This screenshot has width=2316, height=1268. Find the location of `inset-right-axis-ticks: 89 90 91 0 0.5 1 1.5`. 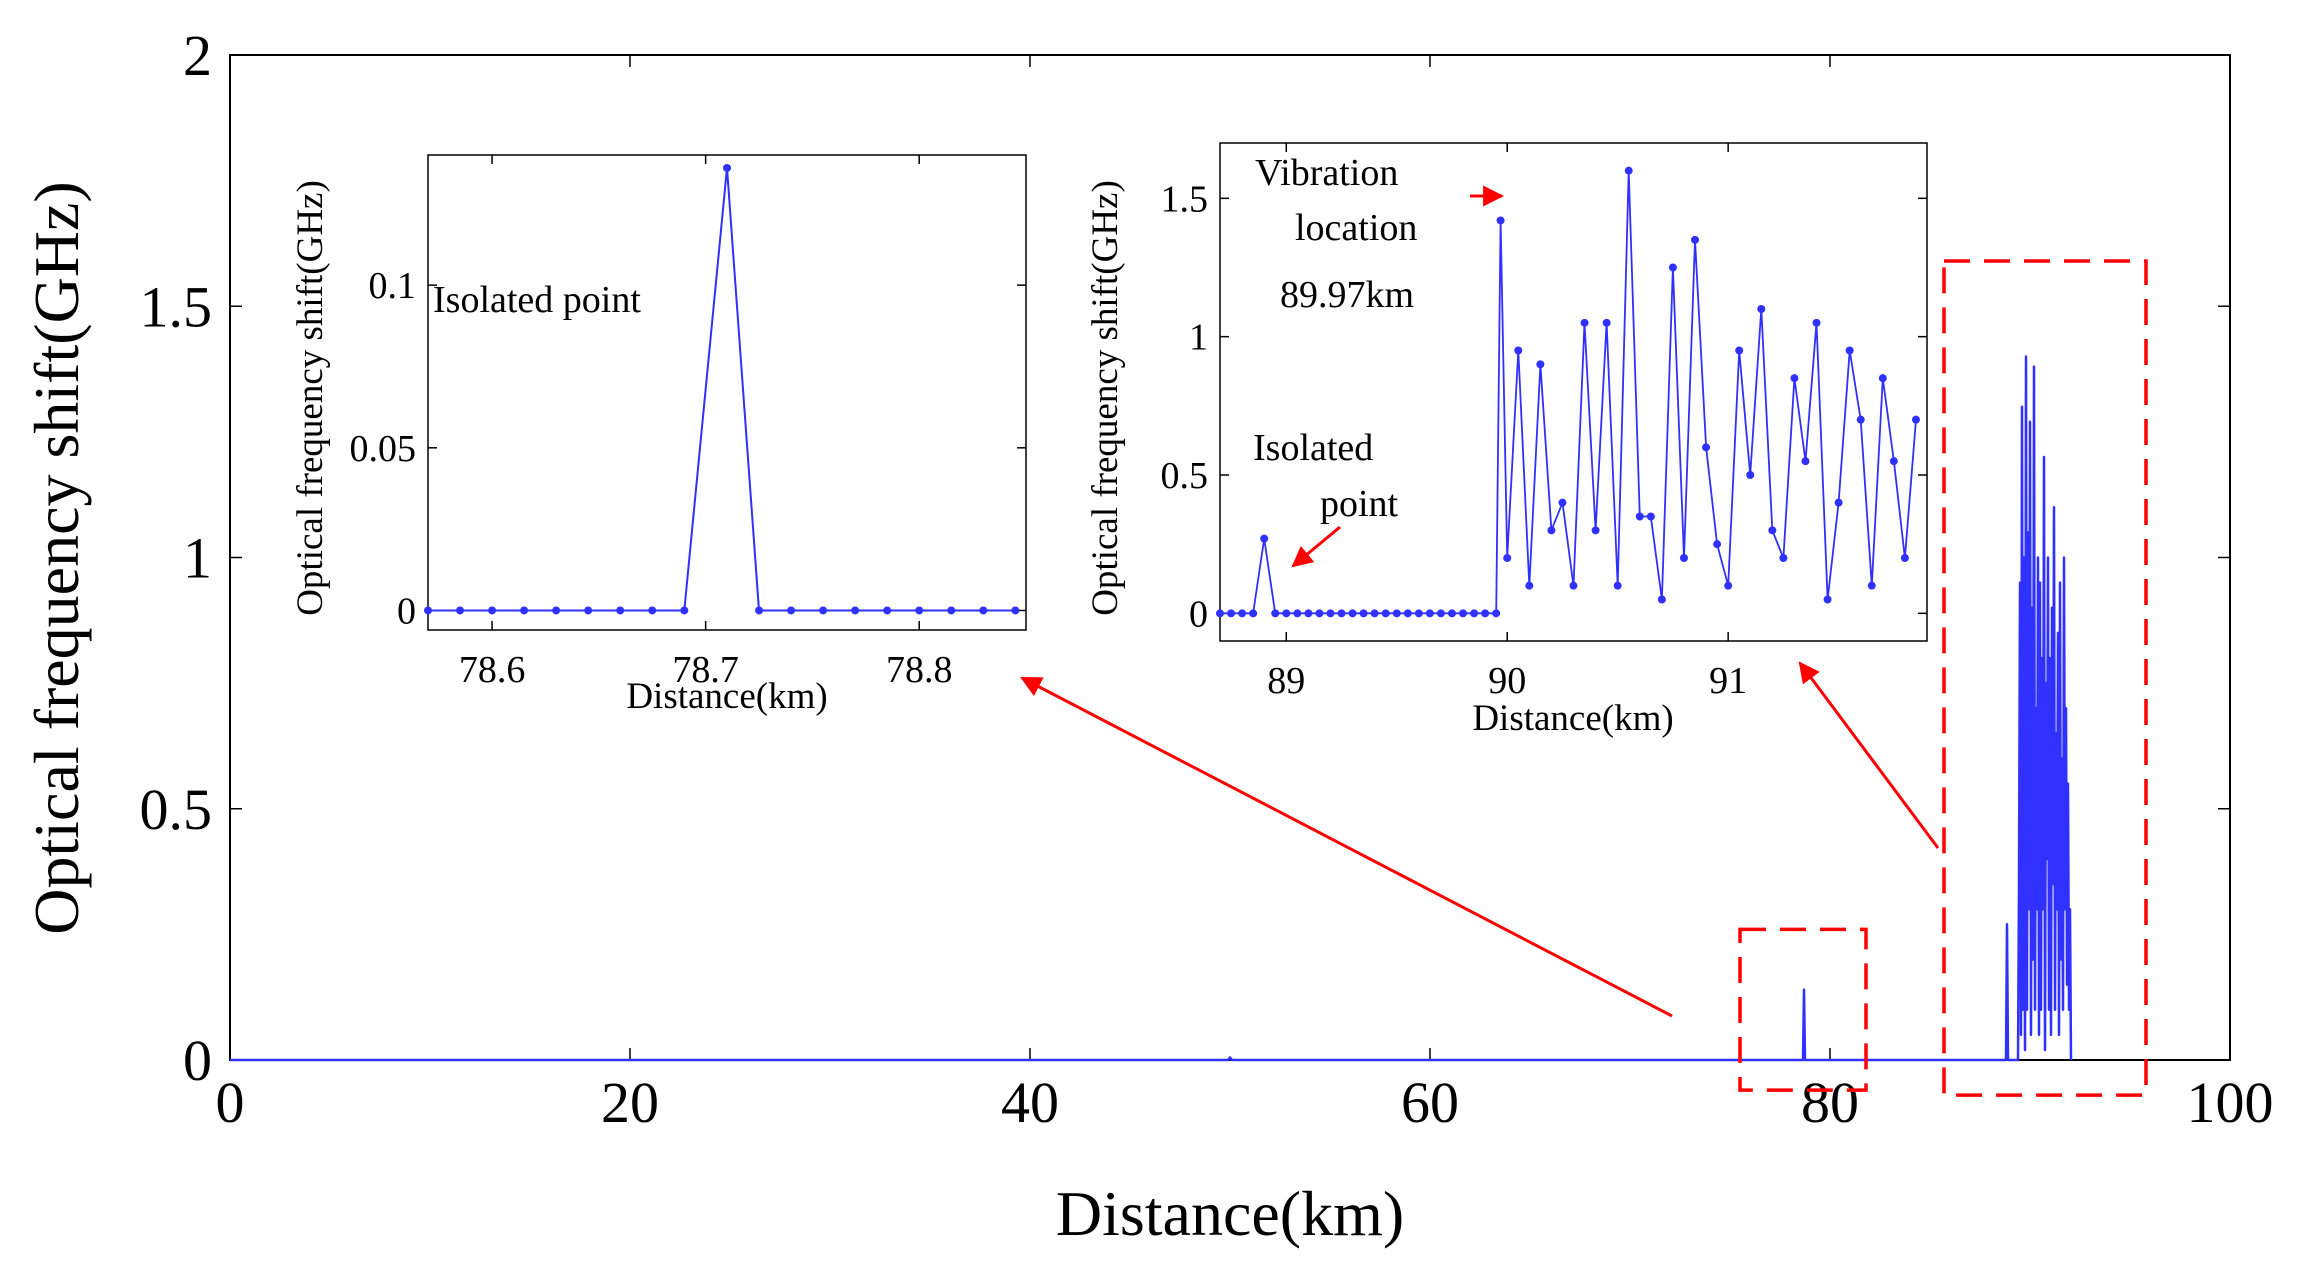

inset-right-axis-ticks: 89 90 91 0 0.5 1 1.5 is located at coordinates (1544, 422).